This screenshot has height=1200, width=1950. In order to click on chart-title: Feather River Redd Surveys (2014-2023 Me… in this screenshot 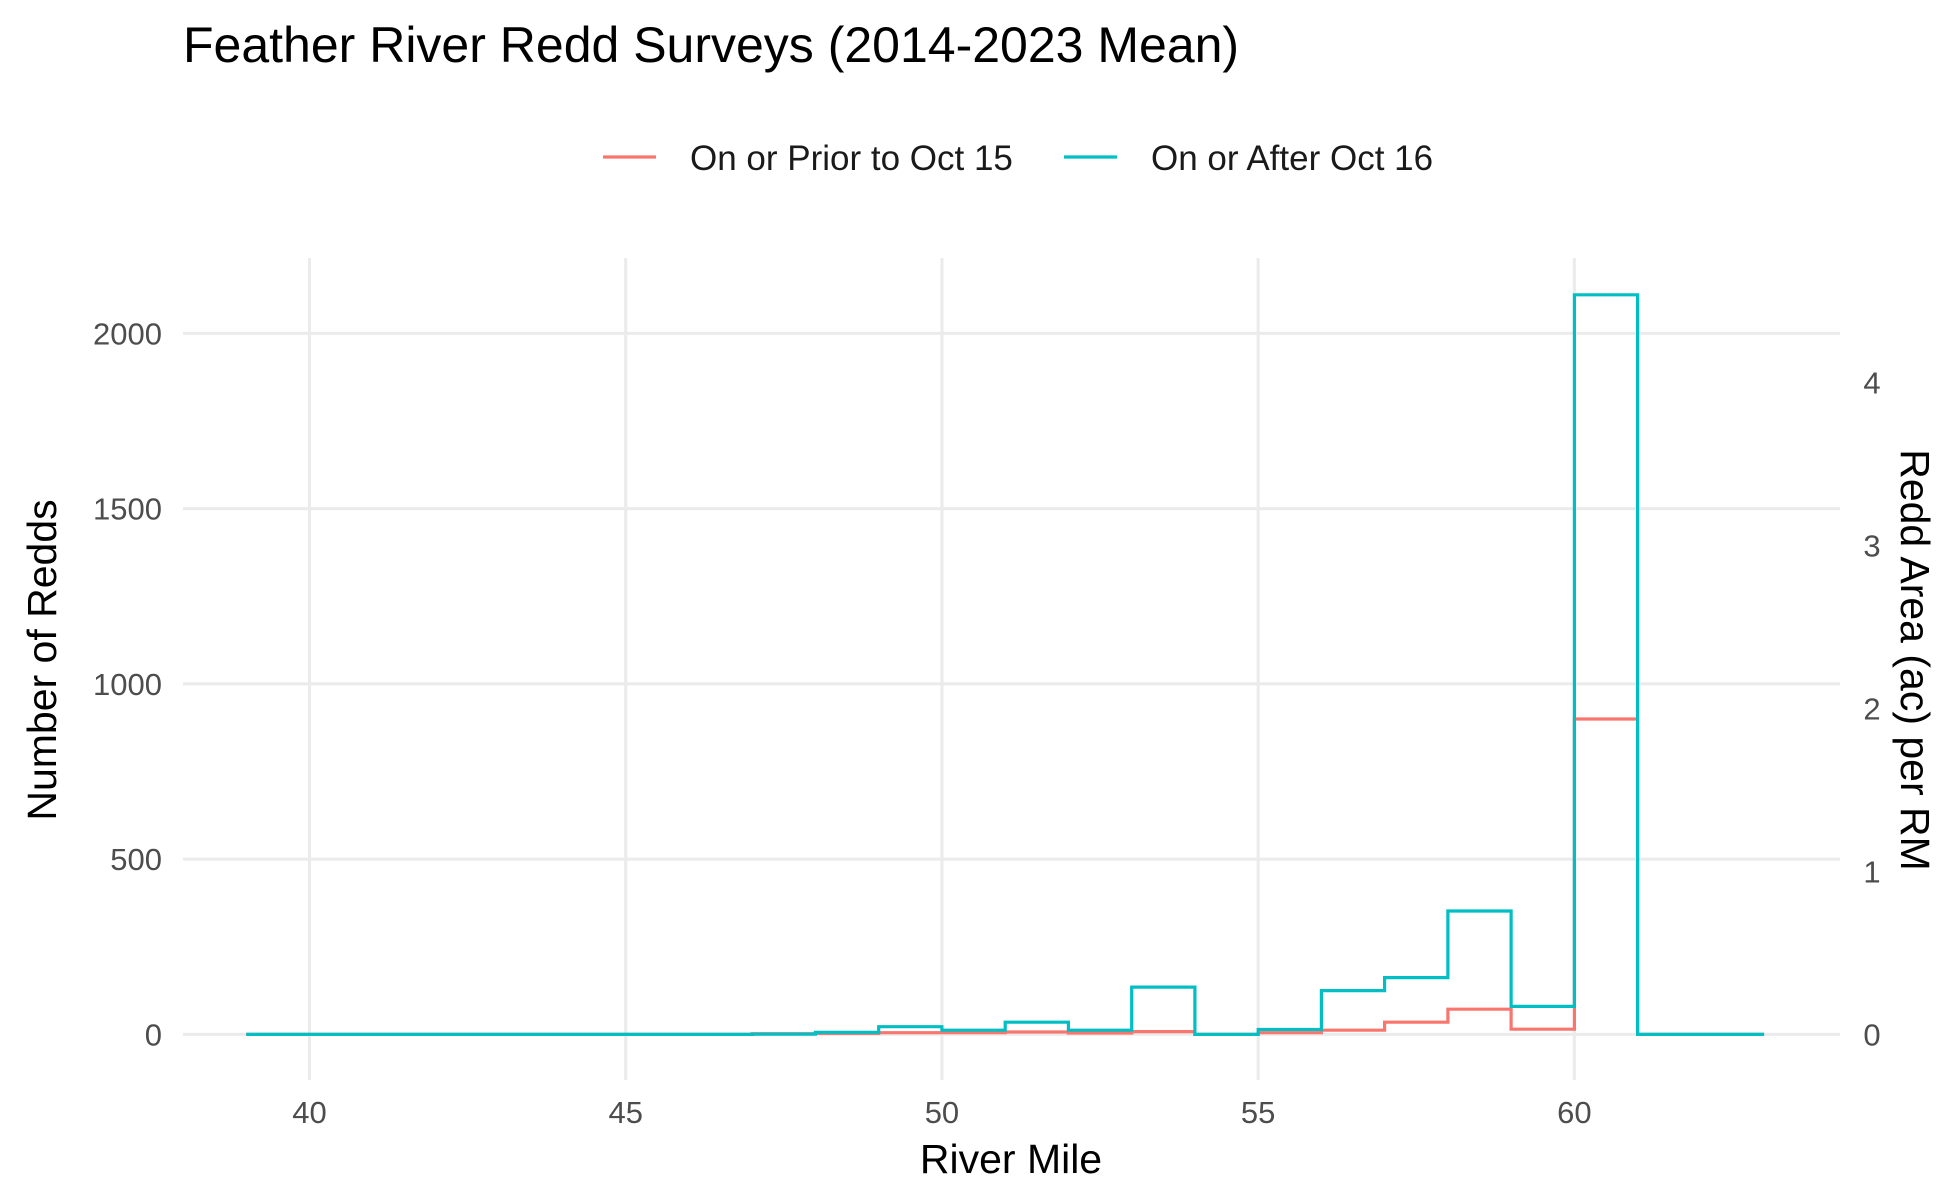, I will do `click(711, 45)`.